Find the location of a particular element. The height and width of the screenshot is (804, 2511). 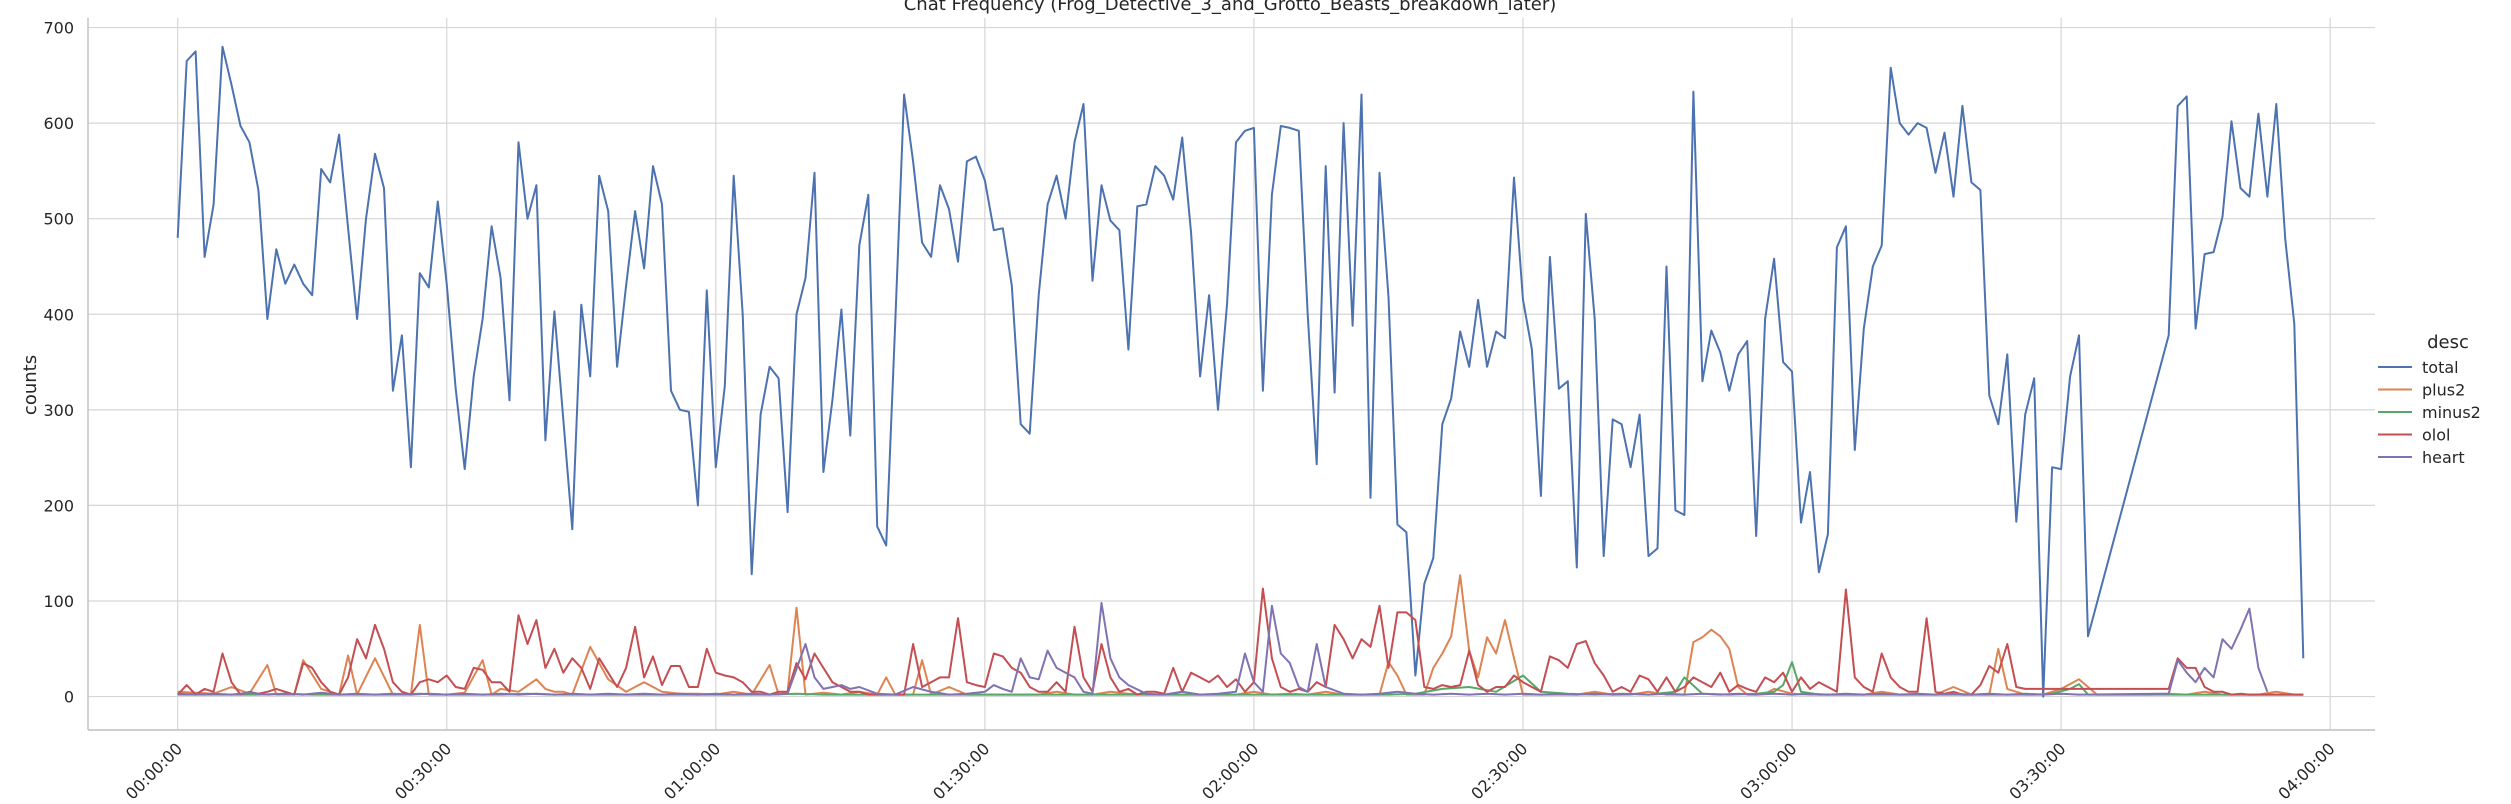

x-tick-label: 00:30:00 is located at coordinates (423, 769).